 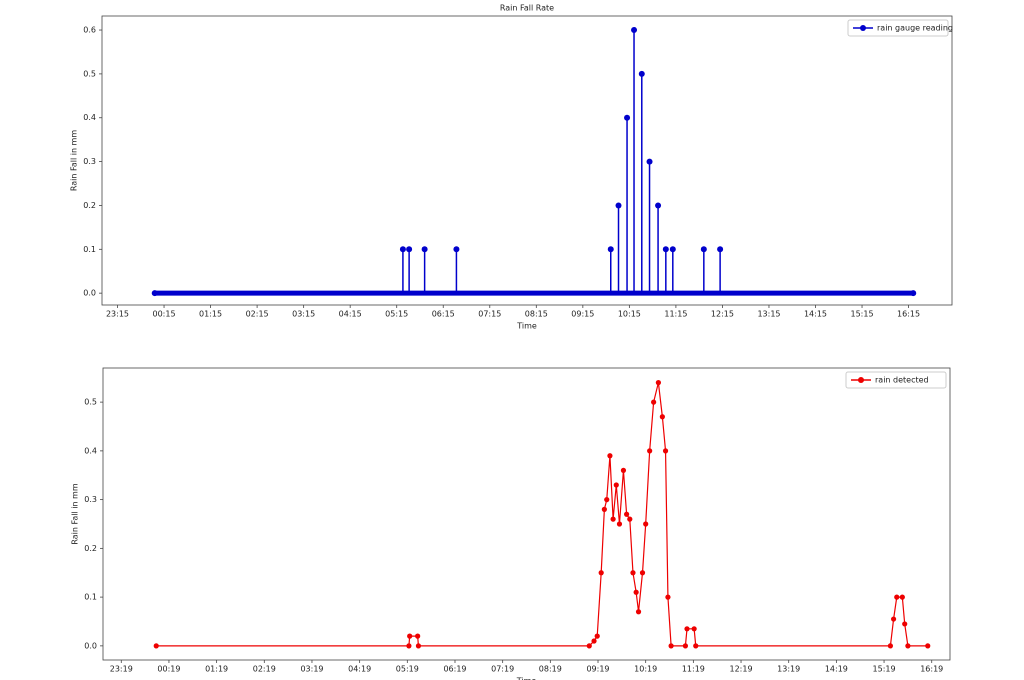 What do you see at coordinates (645, 669) in the screenshot?
I see `x-tick-label: 10:19` at bounding box center [645, 669].